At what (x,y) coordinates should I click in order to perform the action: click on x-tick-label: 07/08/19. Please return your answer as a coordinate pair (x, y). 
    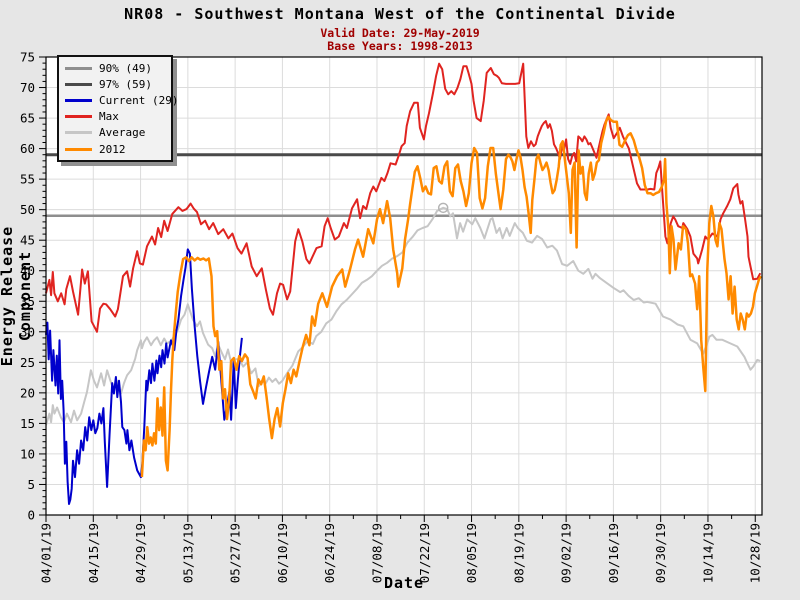
    Looking at the image, I should click on (376, 553).